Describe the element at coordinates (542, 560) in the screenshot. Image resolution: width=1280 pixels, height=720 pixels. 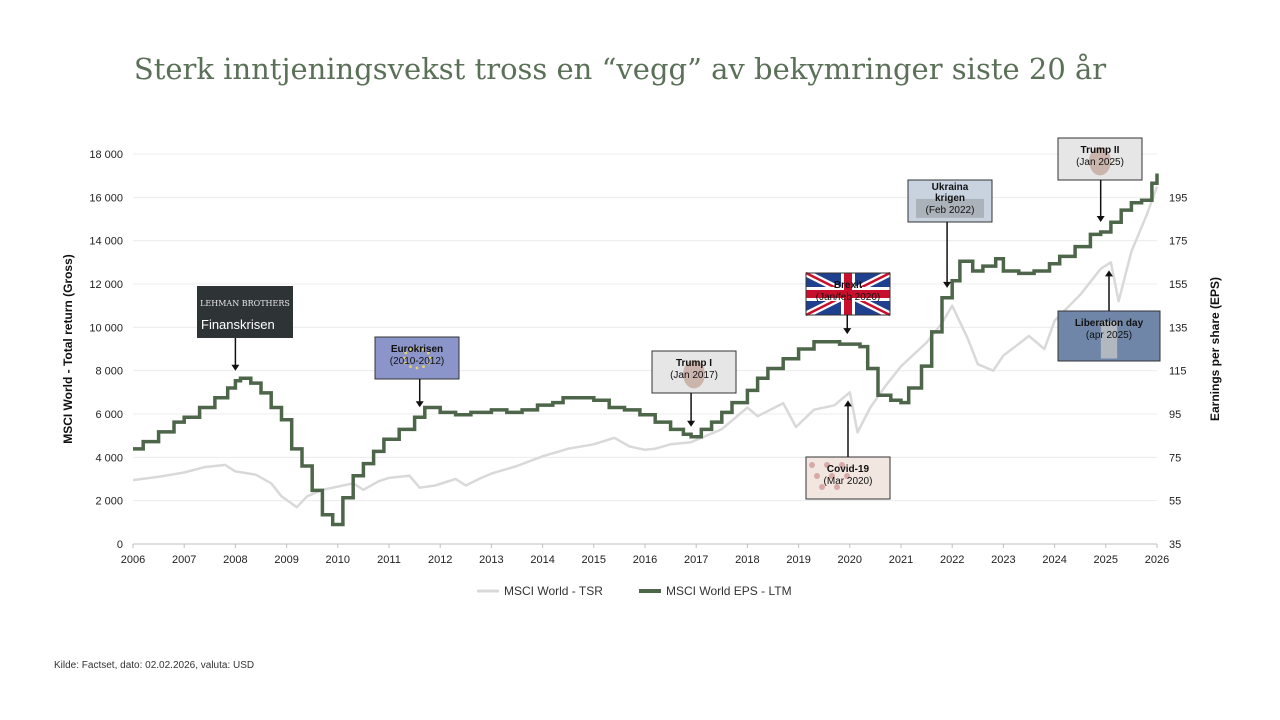
I see `x-tick-label: 2014` at that location.